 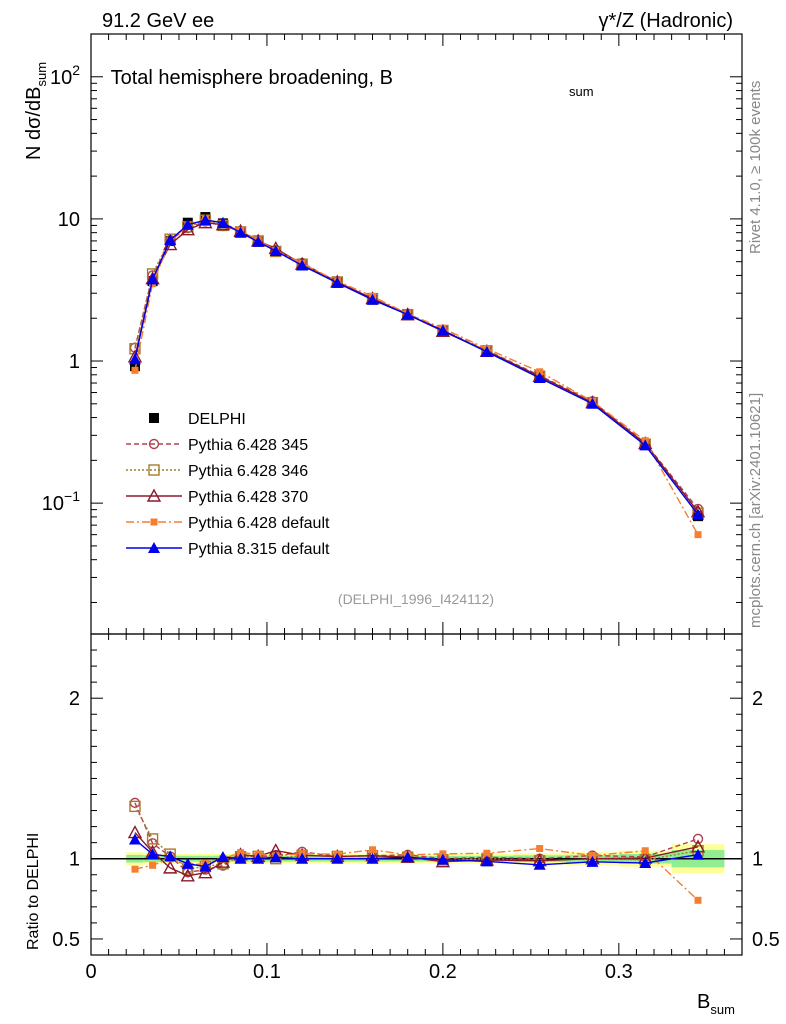 I want to click on ratio-layer, so click(x=416, y=850).